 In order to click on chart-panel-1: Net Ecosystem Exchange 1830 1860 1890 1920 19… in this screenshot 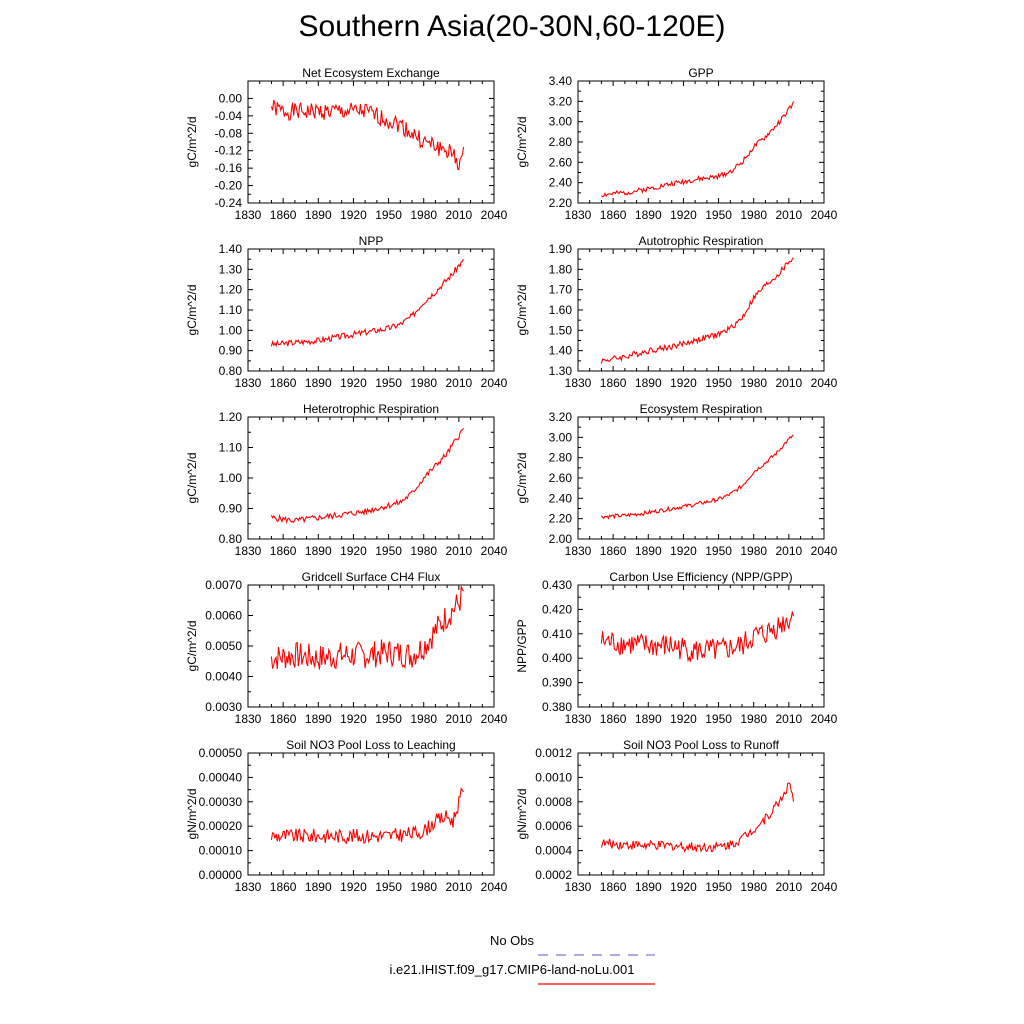, I will do `click(346, 144)`.